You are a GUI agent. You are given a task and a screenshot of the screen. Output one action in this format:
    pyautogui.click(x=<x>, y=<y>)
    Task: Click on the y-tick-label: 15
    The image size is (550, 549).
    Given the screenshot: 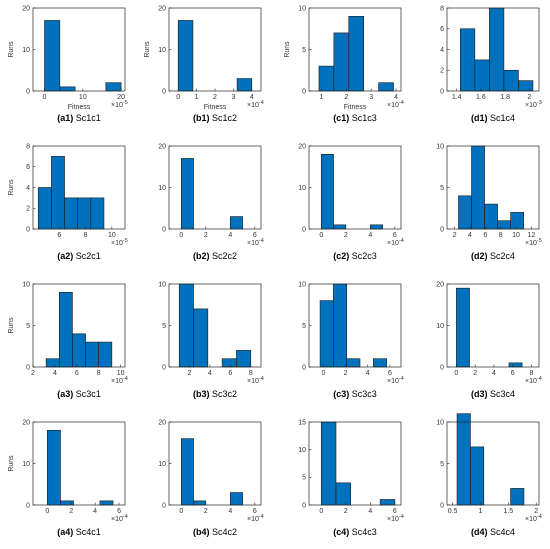 What is the action you would take?
    pyautogui.click(x=302, y=422)
    